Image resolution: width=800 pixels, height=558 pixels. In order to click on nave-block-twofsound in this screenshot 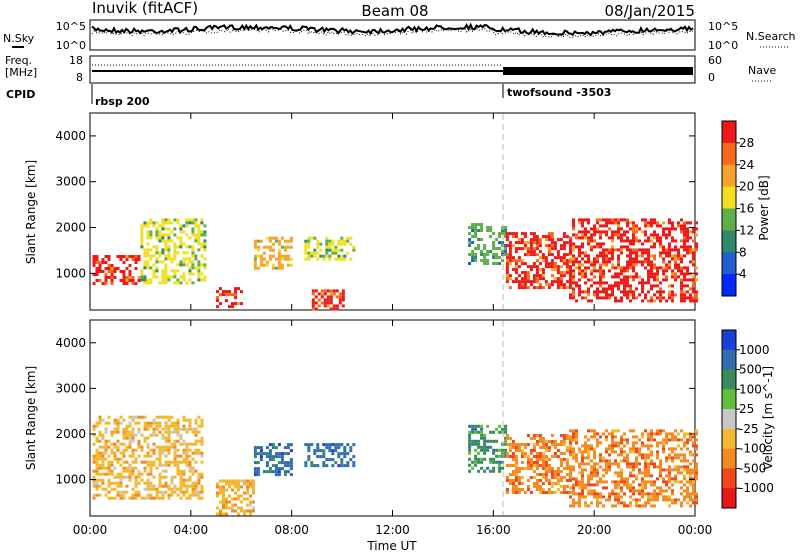, I will do `click(598, 71)`.